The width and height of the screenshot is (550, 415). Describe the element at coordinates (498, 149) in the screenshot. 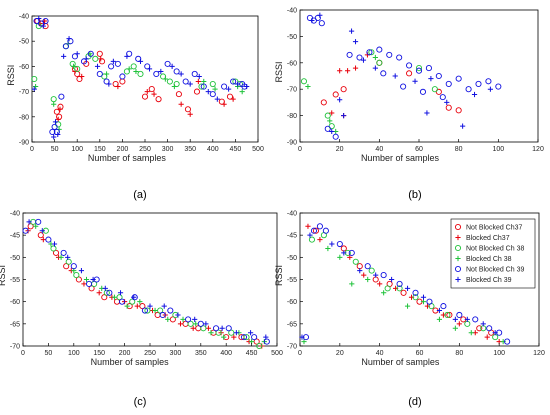

I see `x-tick-label: 100` at that location.